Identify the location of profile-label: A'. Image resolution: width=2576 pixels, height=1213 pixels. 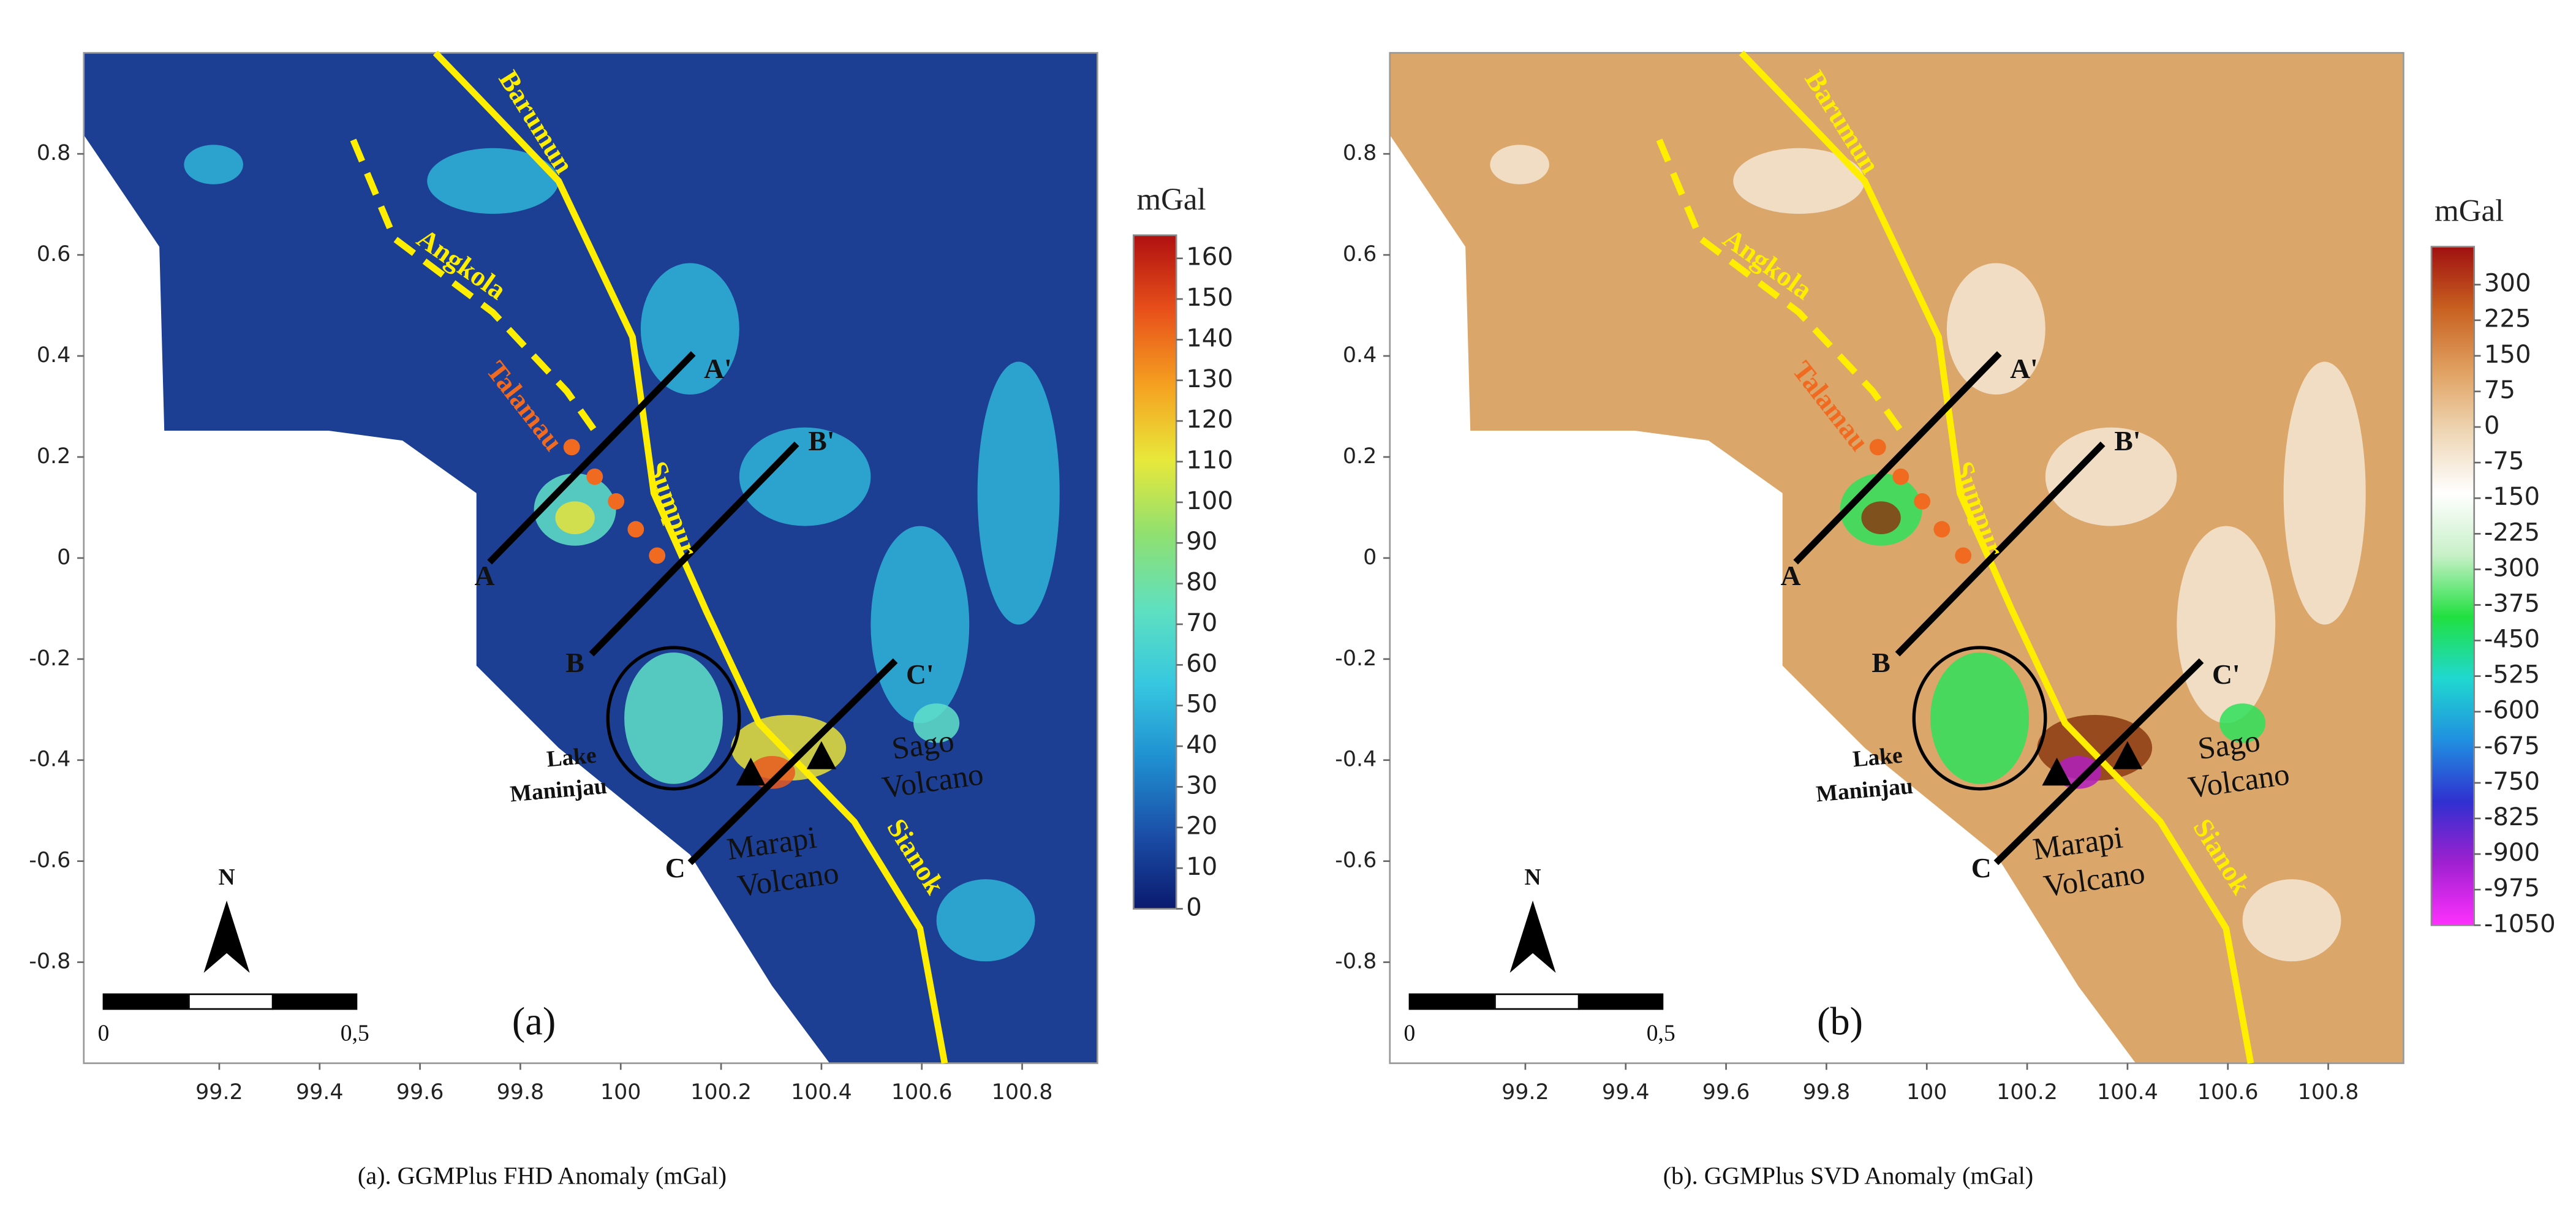
(718, 368).